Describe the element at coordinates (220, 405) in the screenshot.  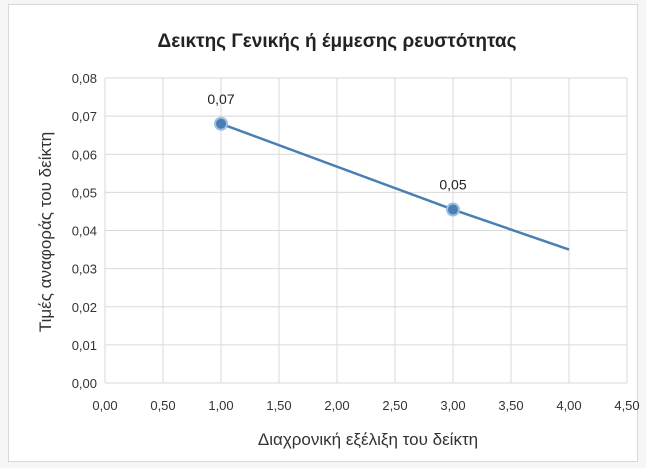
I see `x-tick-label: 1,00` at that location.